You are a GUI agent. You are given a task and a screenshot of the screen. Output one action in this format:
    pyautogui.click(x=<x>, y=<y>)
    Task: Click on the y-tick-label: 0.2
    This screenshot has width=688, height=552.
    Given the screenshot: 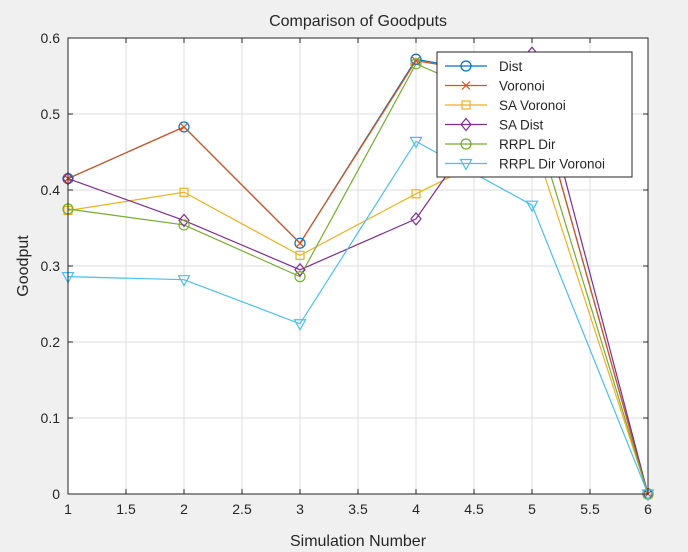 What is the action you would take?
    pyautogui.click(x=51, y=342)
    